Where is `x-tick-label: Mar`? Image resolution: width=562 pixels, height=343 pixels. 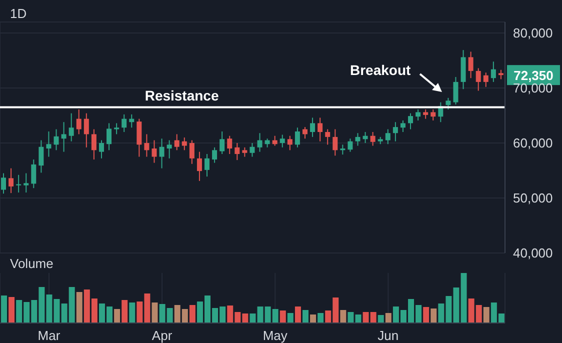
x-tick-label: Mar is located at coordinates (49, 335).